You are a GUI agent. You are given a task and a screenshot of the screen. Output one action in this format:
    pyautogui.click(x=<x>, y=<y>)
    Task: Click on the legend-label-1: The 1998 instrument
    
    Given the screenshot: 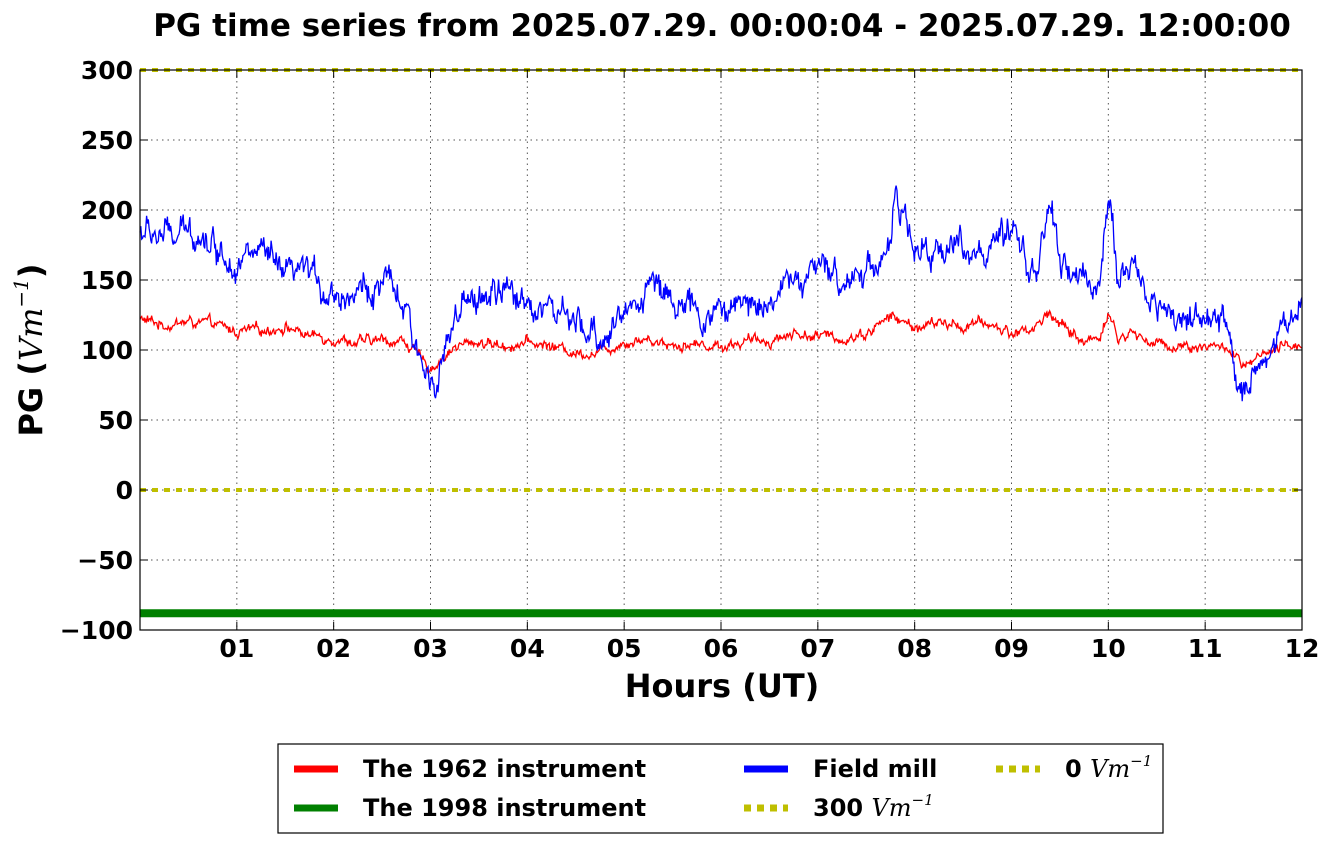 What is the action you would take?
    pyautogui.click(x=504, y=808)
    